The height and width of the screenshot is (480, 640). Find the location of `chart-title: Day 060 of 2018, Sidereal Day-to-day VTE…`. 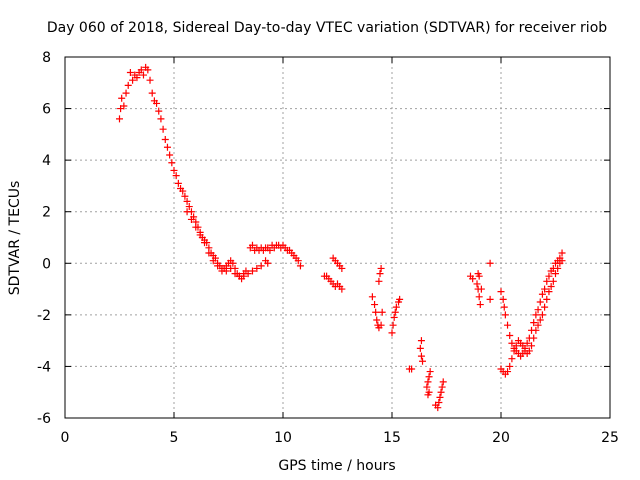

chart-title: Day 060 of 2018, Sidereal Day-to-day VTE… is located at coordinates (327, 28).